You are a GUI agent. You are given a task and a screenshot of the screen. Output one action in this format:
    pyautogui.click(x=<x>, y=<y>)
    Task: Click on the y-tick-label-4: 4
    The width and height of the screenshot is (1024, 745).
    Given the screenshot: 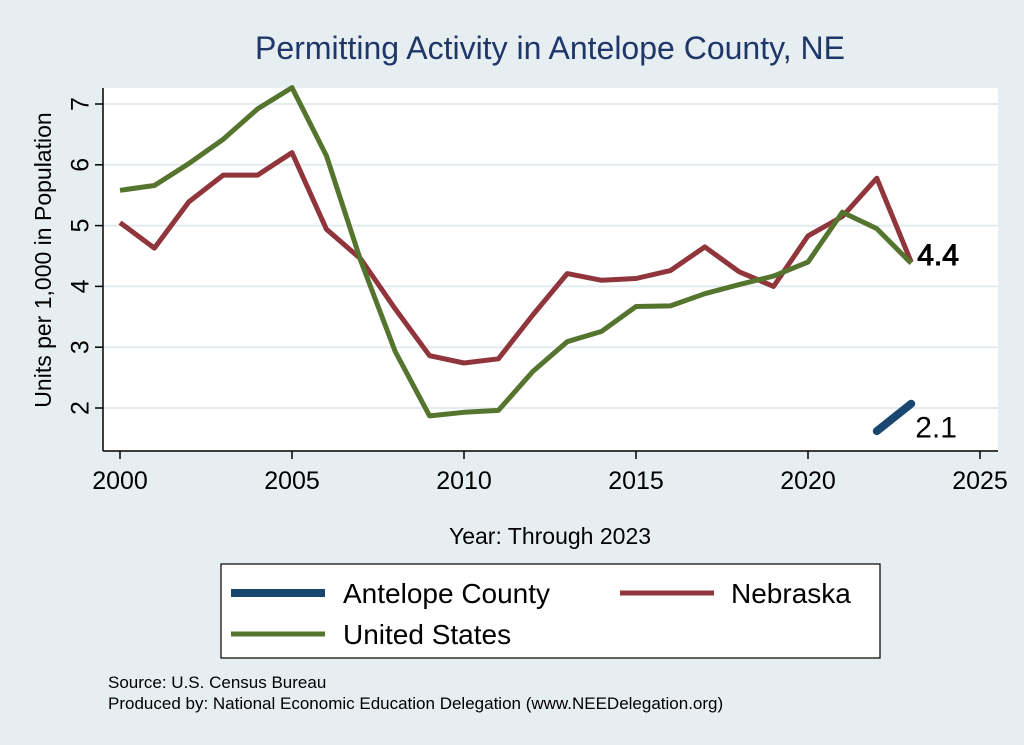 What is the action you would take?
    pyautogui.click(x=81, y=286)
    